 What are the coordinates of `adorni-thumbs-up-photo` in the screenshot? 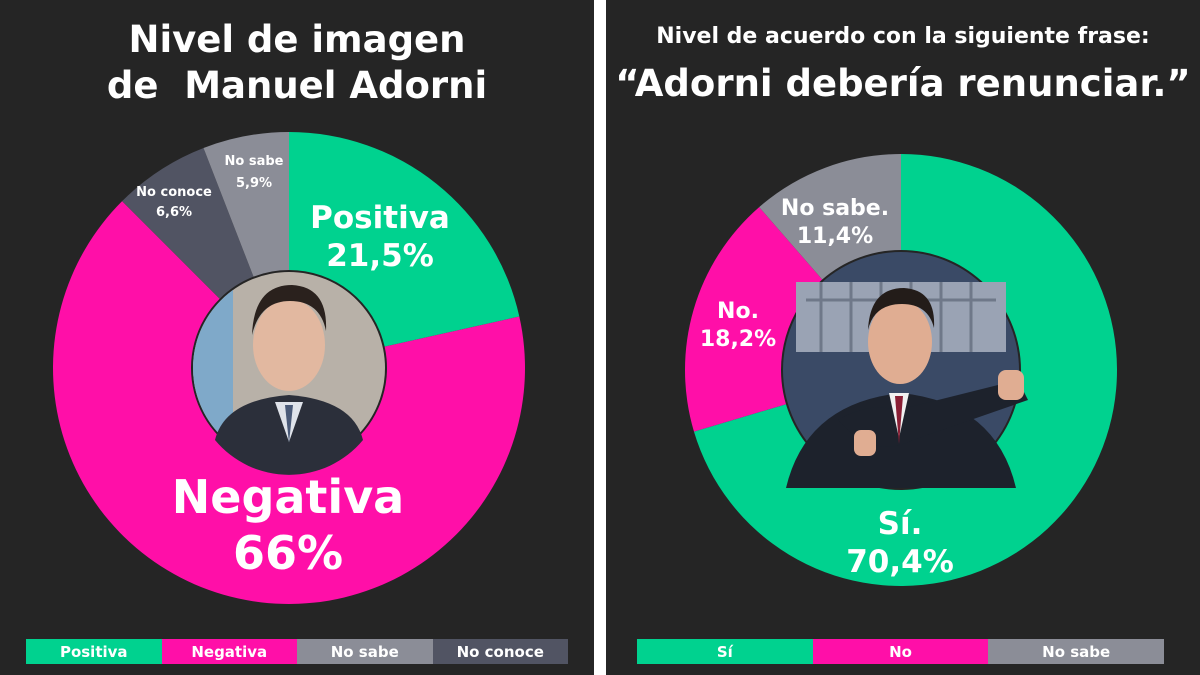 It's located at (905, 370).